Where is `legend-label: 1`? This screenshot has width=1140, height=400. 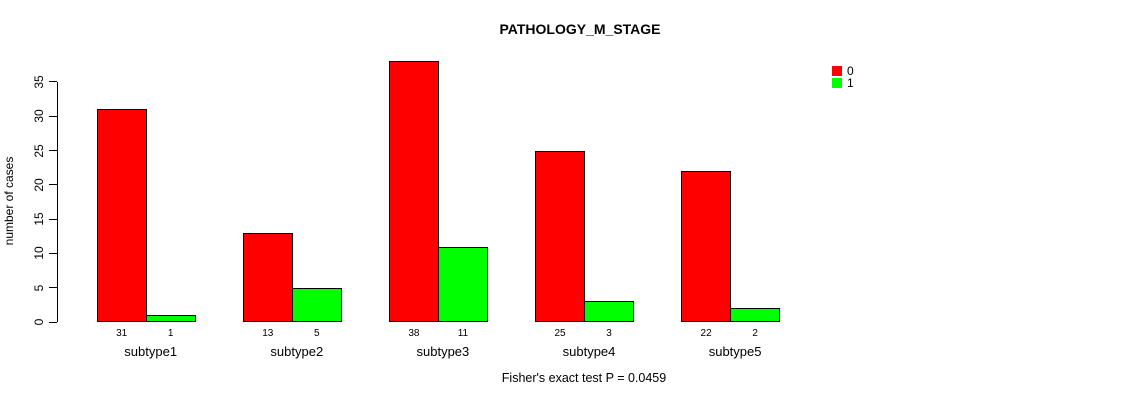 legend-label: 1 is located at coordinates (850, 83).